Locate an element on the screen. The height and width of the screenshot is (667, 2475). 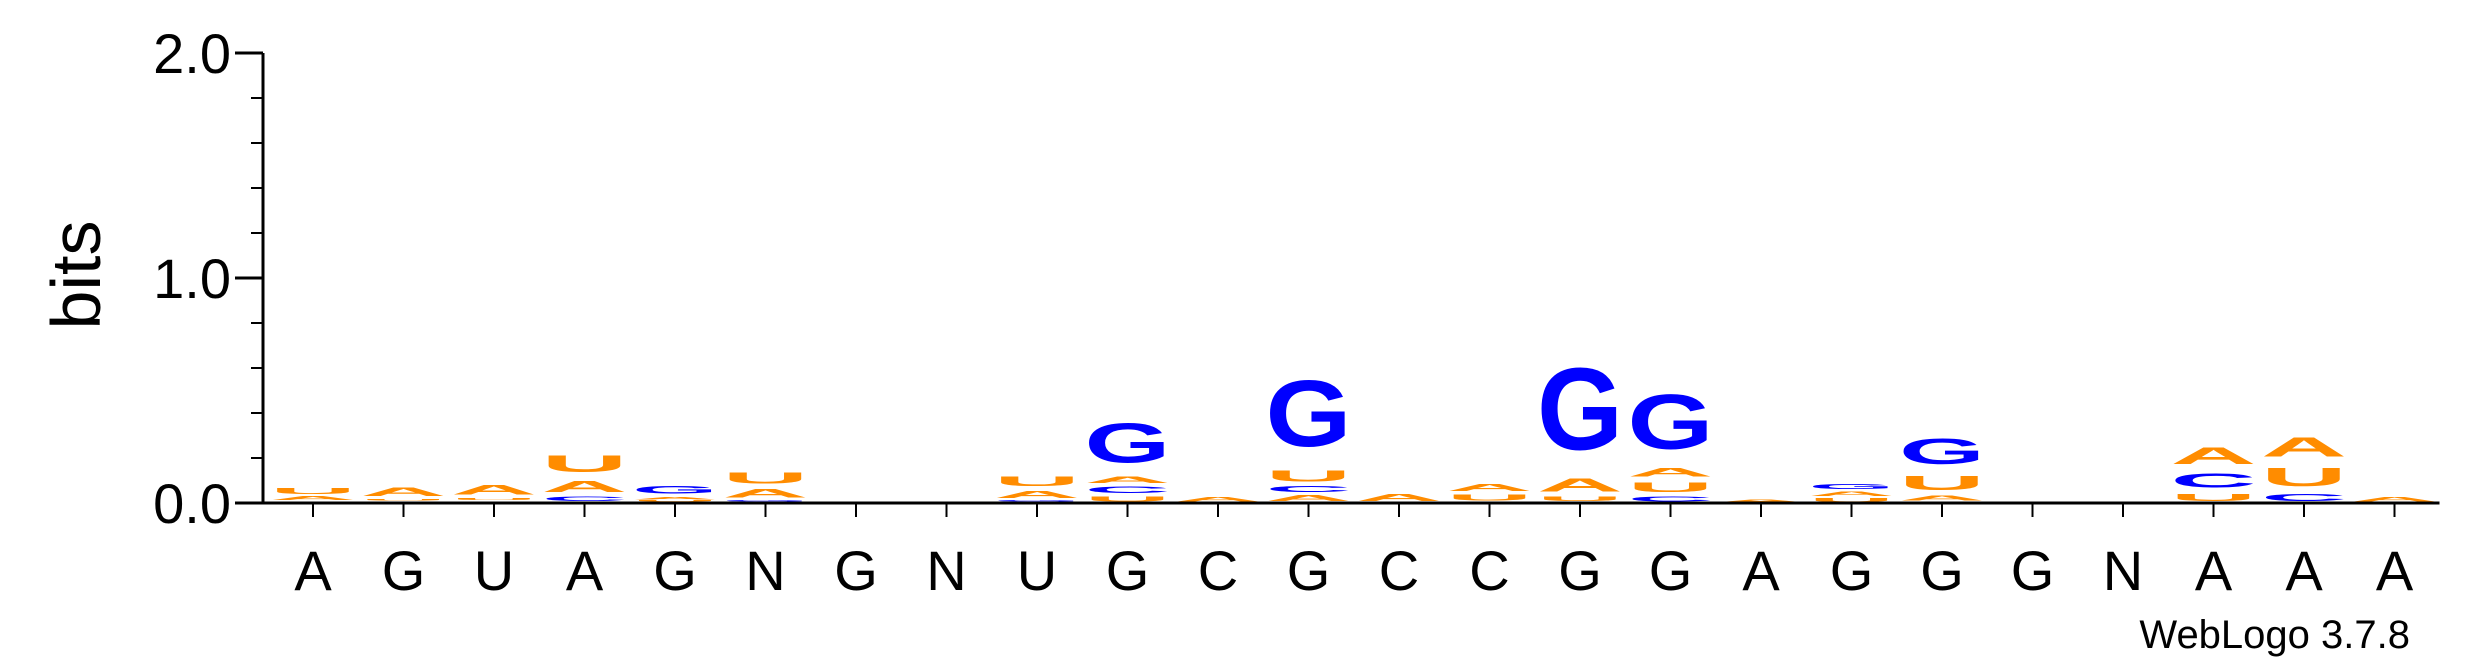
y-axis: 0.0 1.0 2.0 is located at coordinates (209, 278).